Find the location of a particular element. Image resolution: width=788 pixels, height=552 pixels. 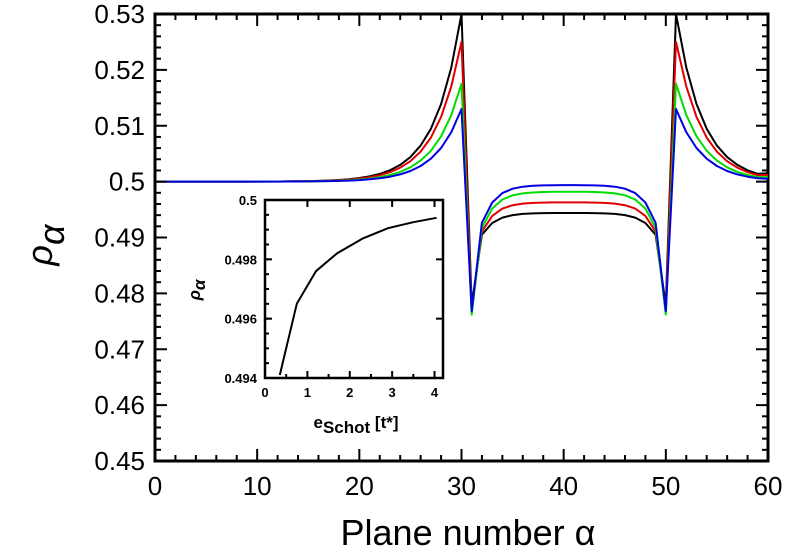

main-y-tick-label: 0.52 is located at coordinates (119, 70).